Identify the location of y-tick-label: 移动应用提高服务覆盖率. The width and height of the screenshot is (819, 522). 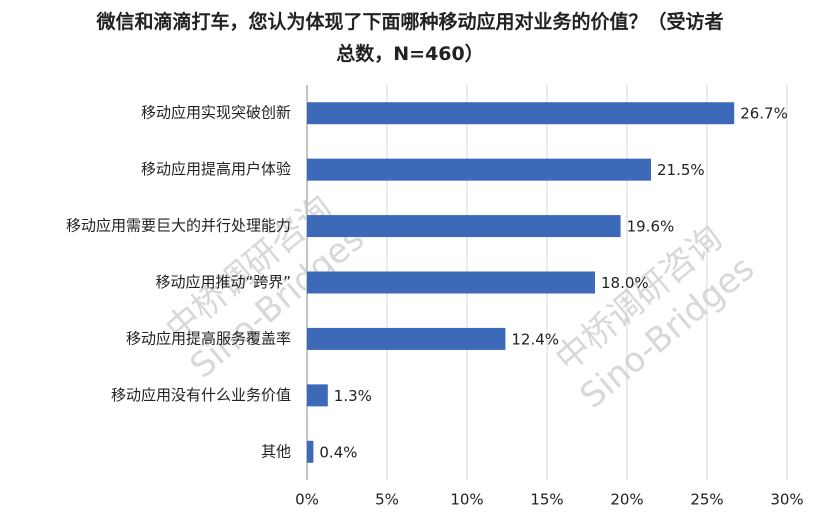
(208, 338).